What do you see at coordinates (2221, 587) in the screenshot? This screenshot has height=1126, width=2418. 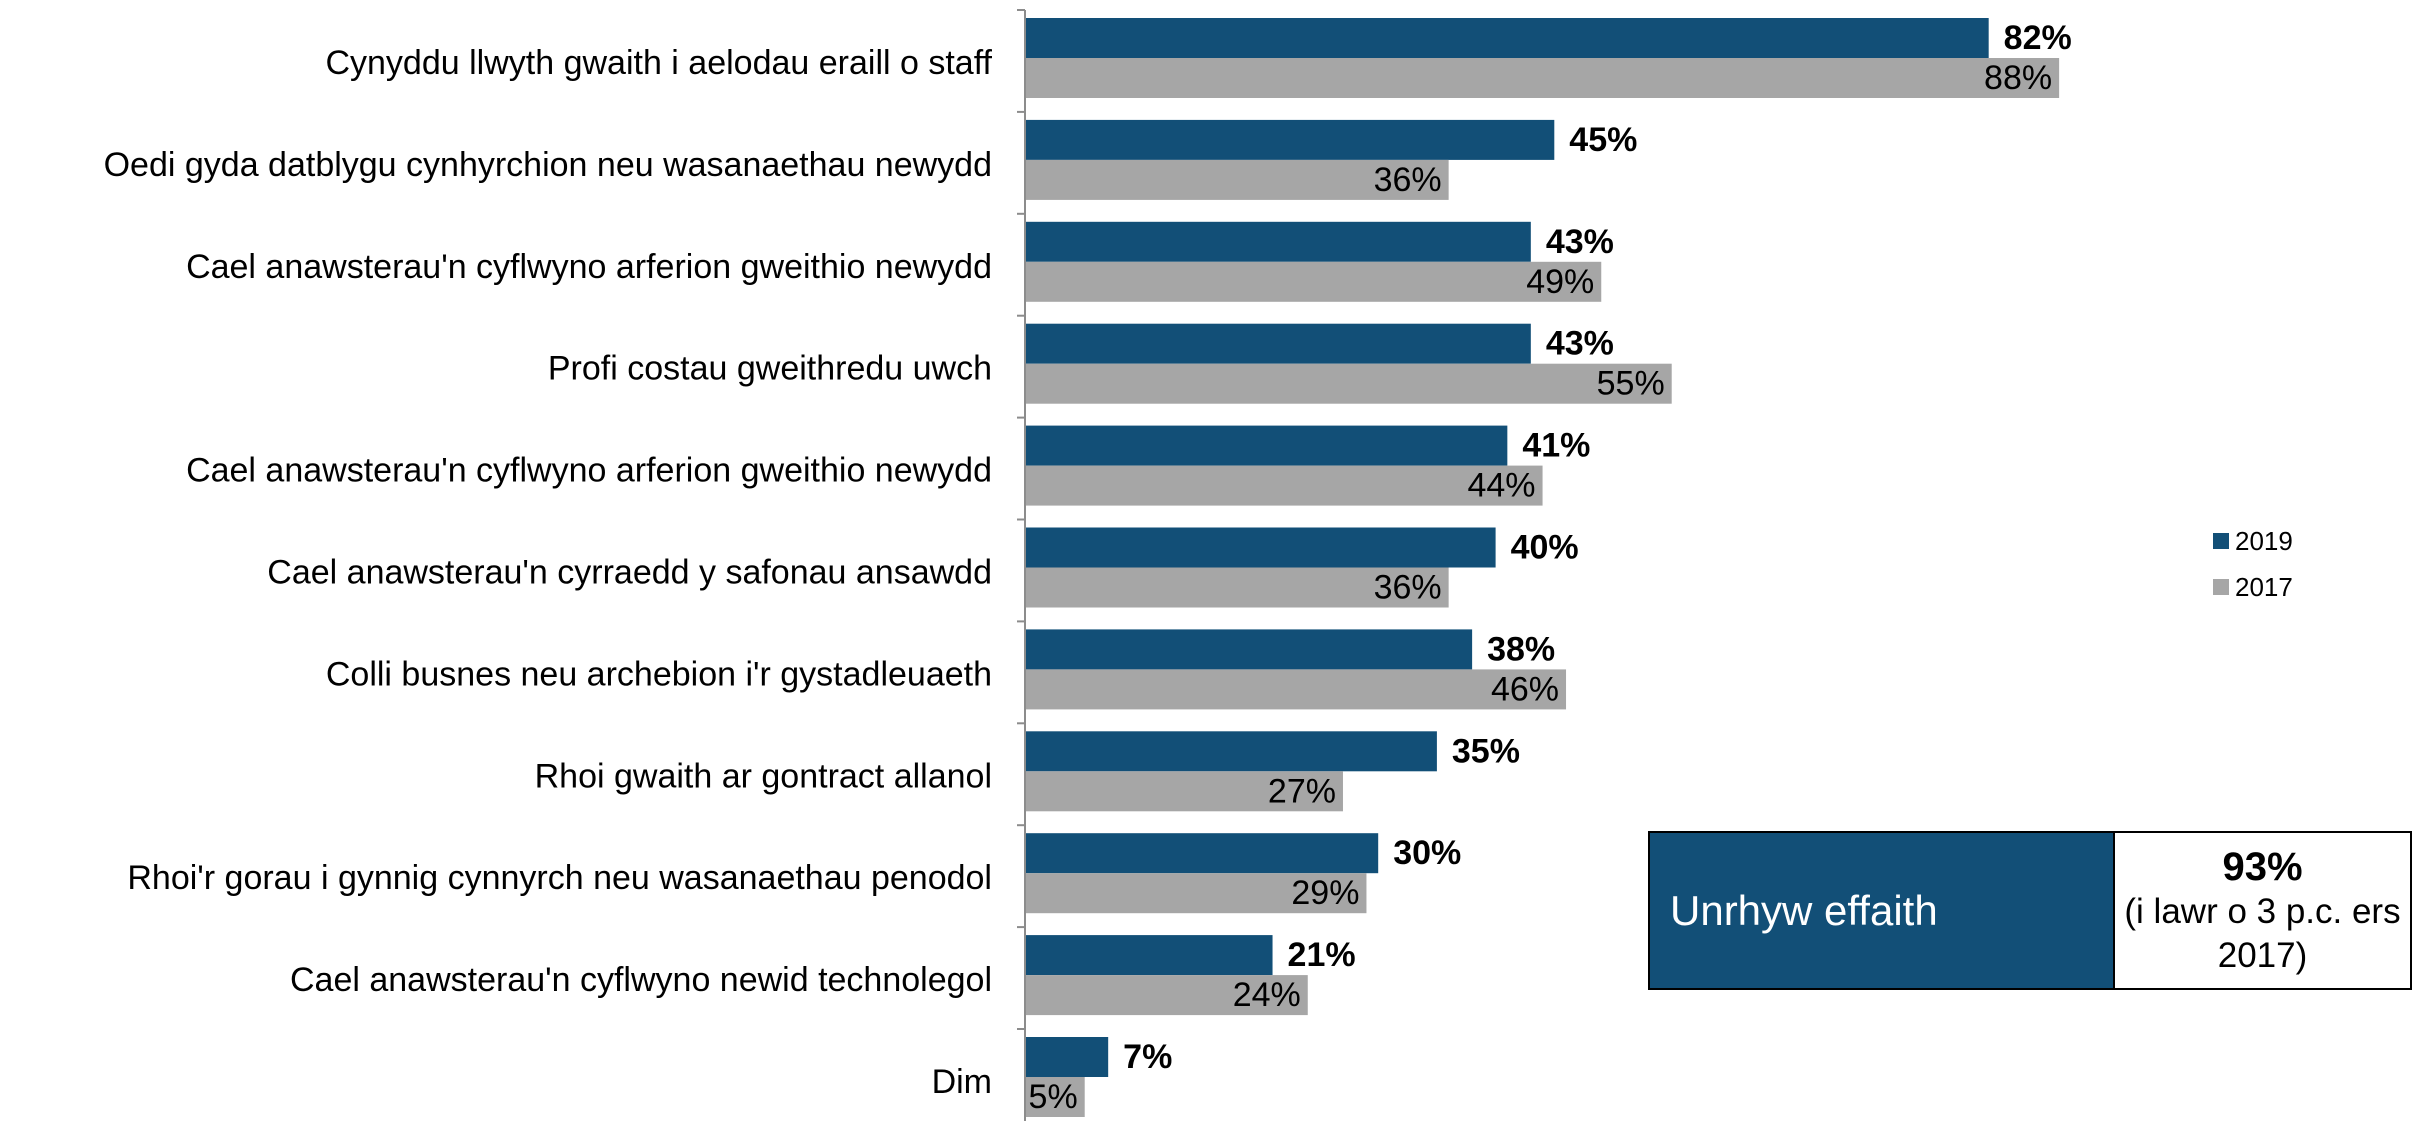 I see `legend-swatch-2017` at bounding box center [2221, 587].